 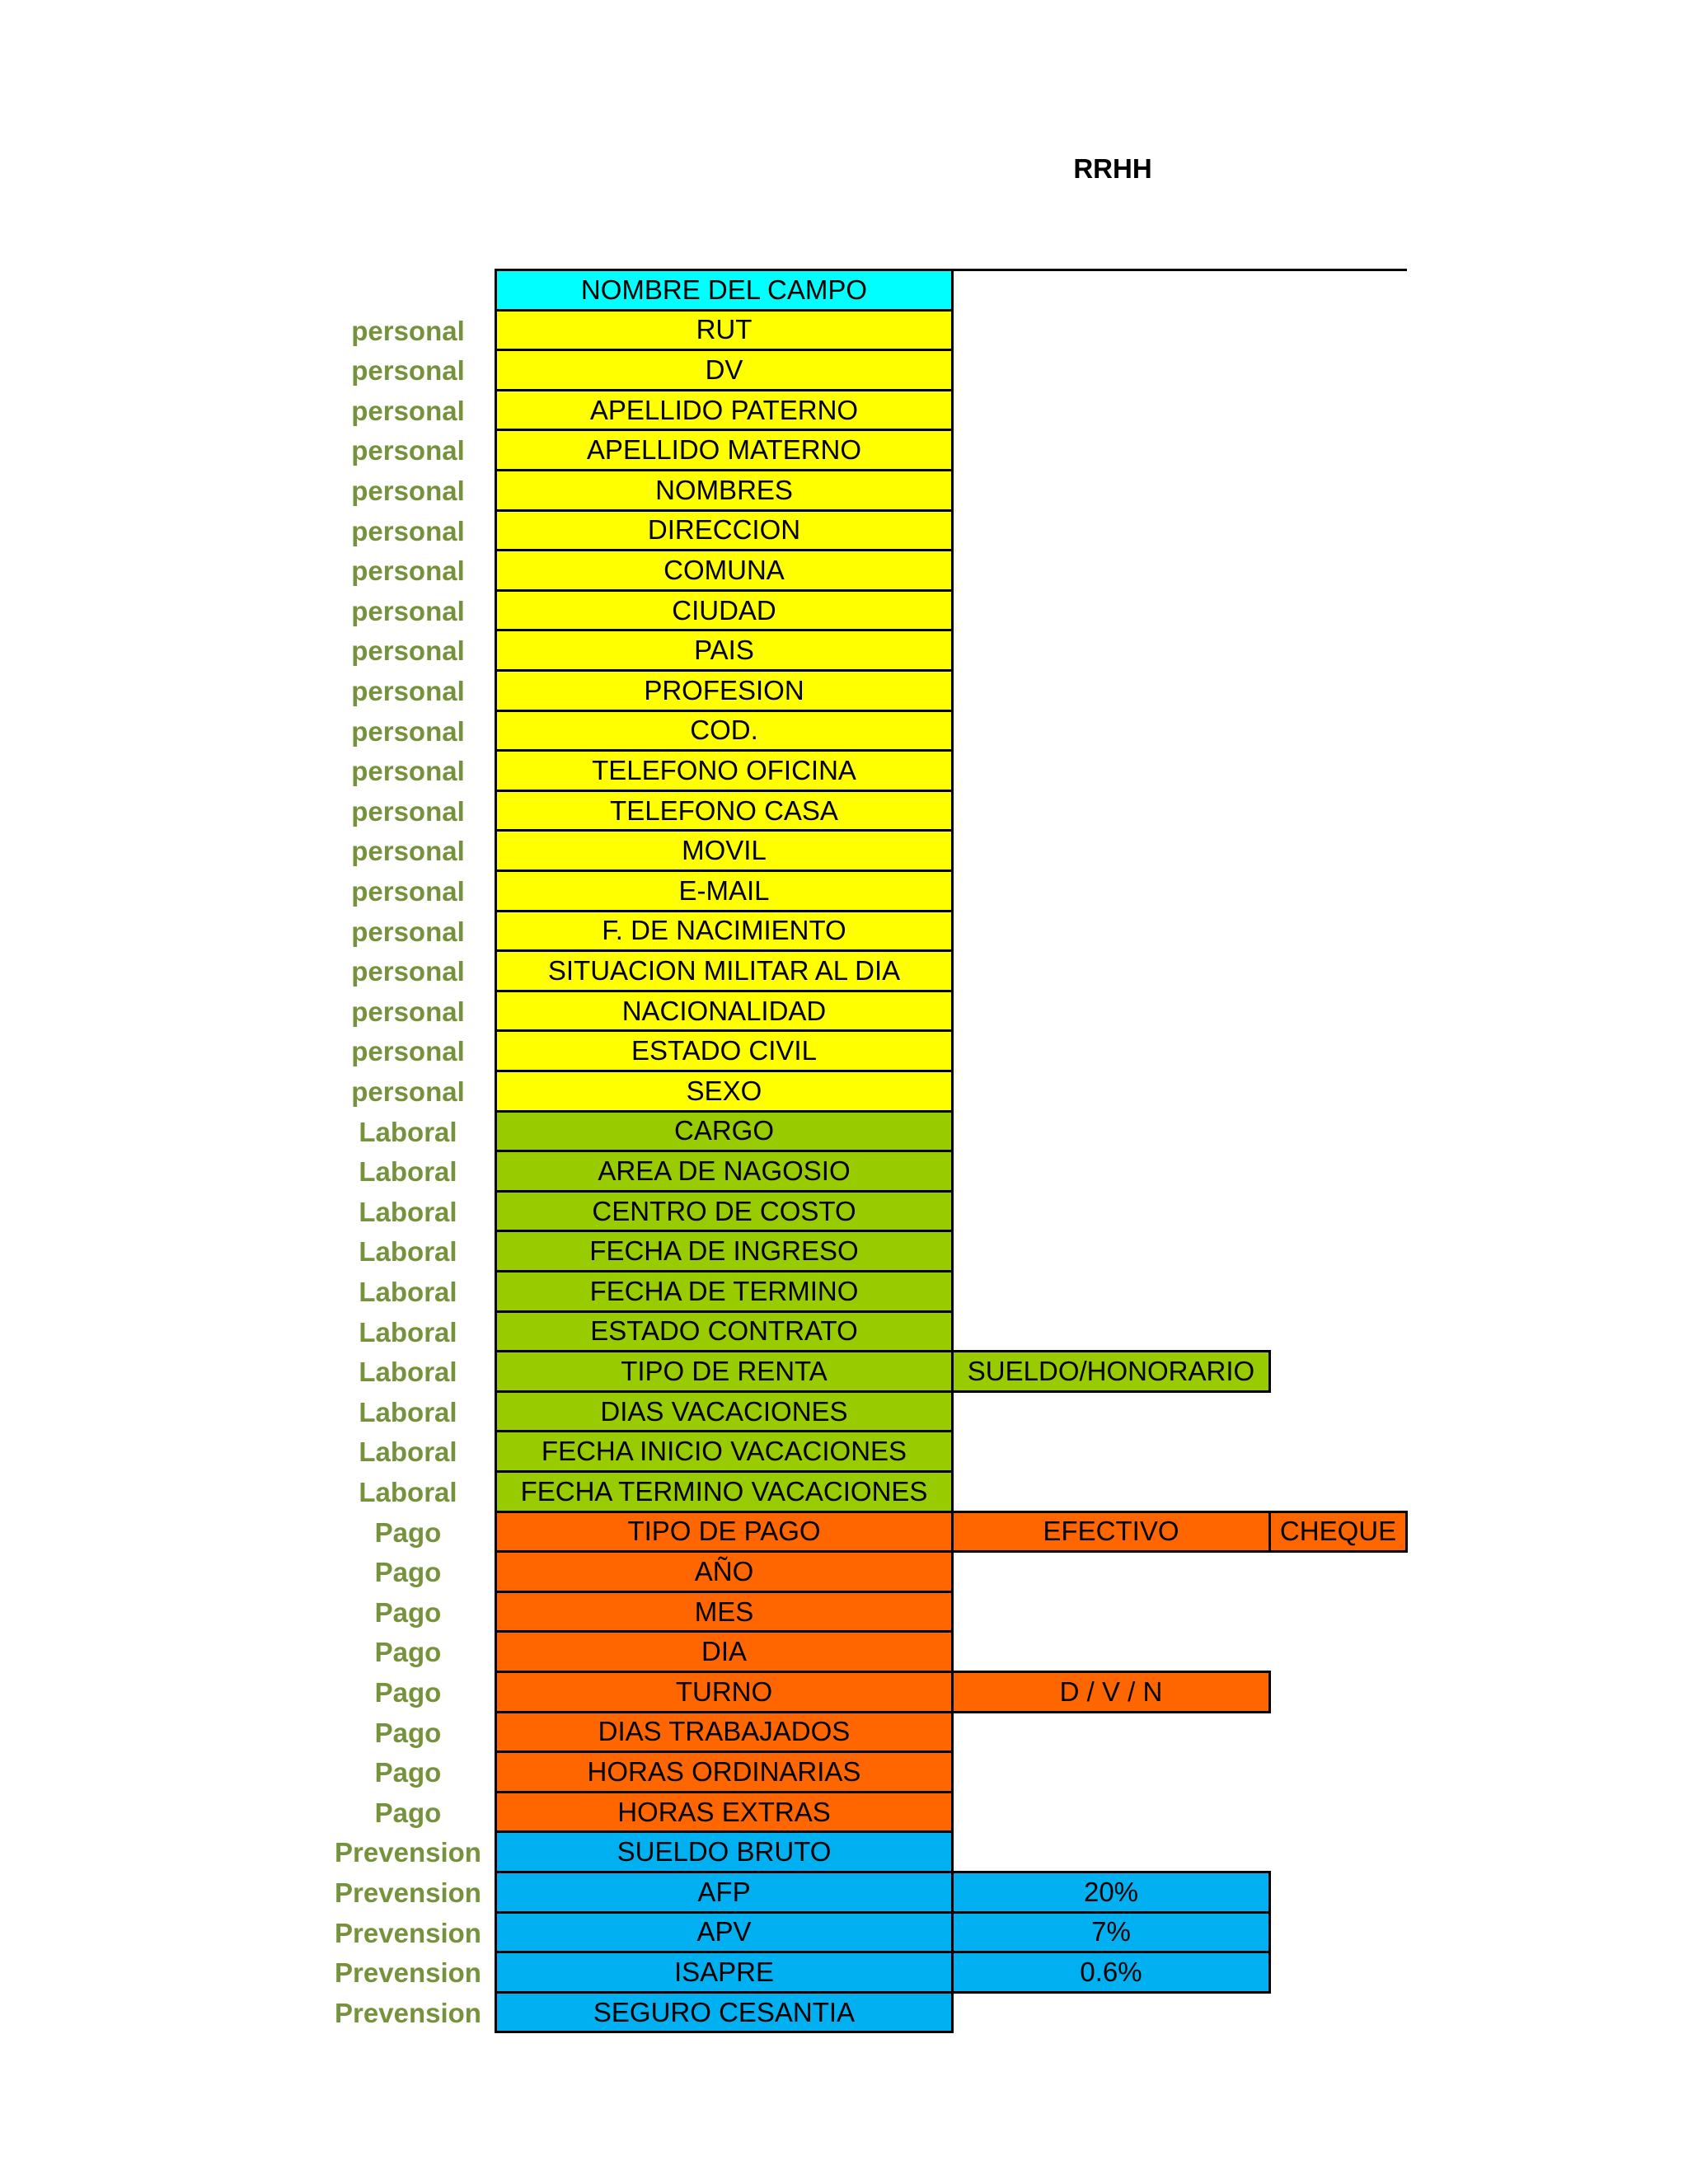 What do you see at coordinates (725, 450) in the screenshot?
I see `field-name-cell: APELLIDO MATERNO` at bounding box center [725, 450].